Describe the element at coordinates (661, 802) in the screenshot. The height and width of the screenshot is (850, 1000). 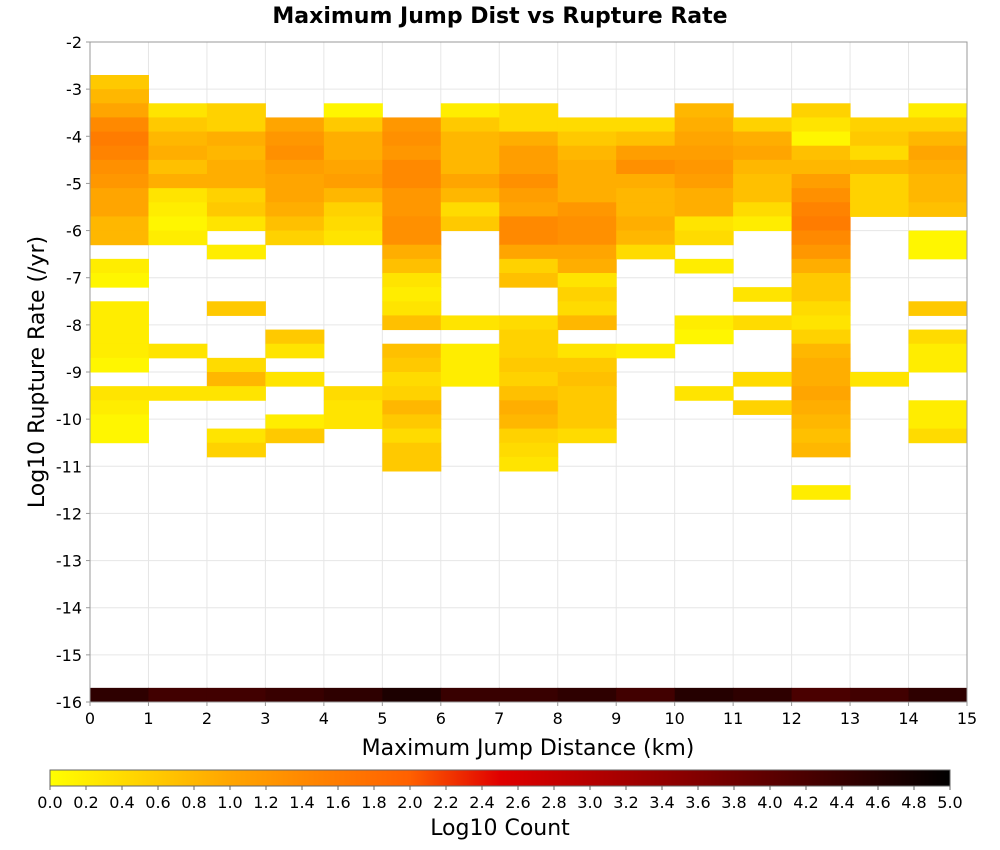
I see `colorbar-tick-label: 3.4` at that location.